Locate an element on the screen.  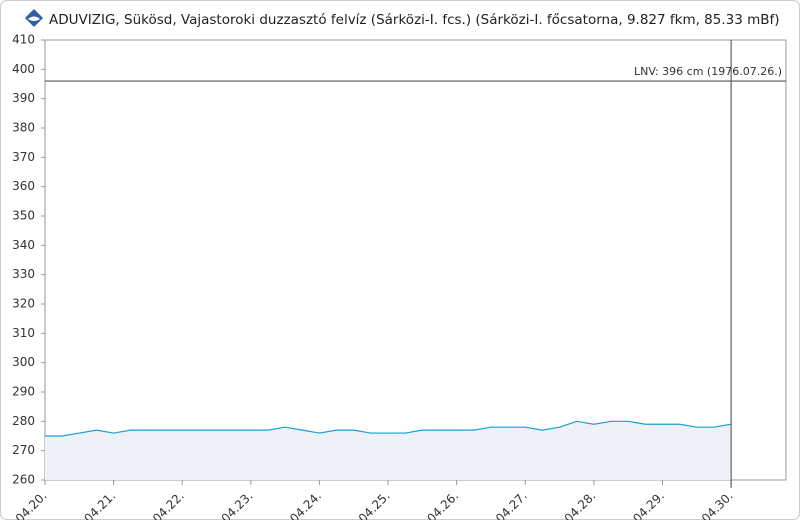
y-tick-label: 320 is located at coordinates (23, 304).